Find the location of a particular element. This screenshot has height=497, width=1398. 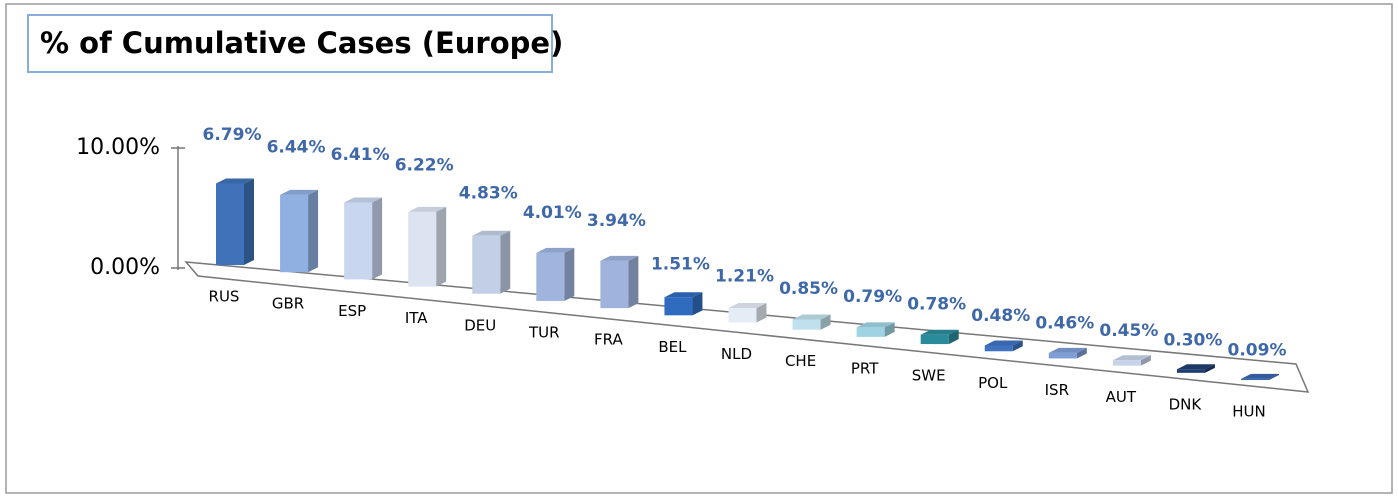

value-label: 0.78% is located at coordinates (936, 304).